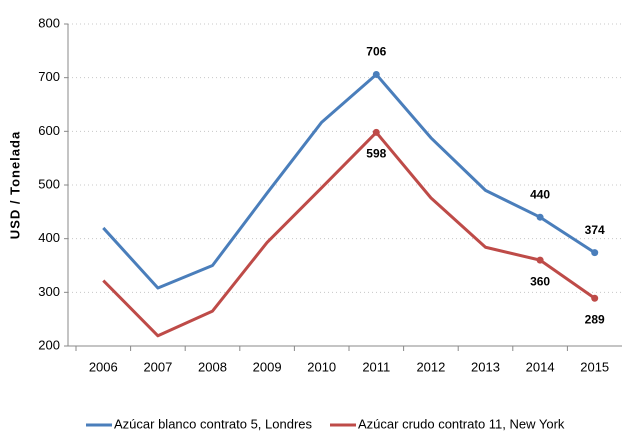  What do you see at coordinates (103, 366) in the screenshot?
I see `x-tick-label: 2006` at bounding box center [103, 366].